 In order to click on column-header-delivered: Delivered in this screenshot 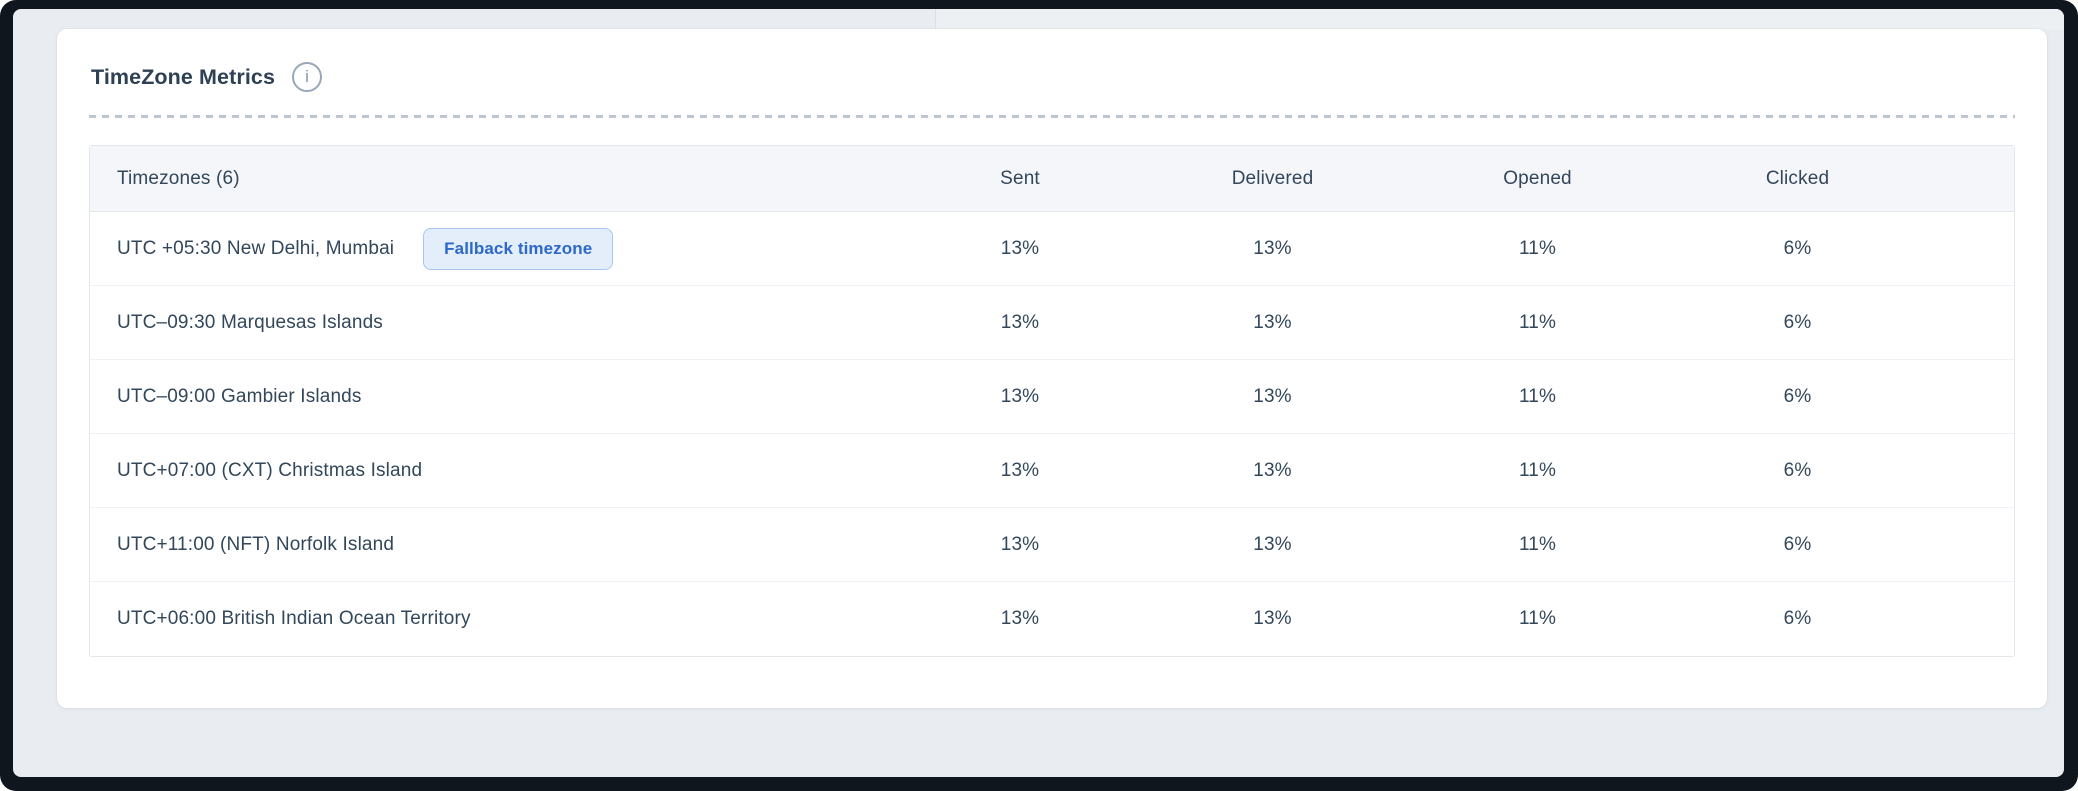, I will do `click(1272, 178)`.